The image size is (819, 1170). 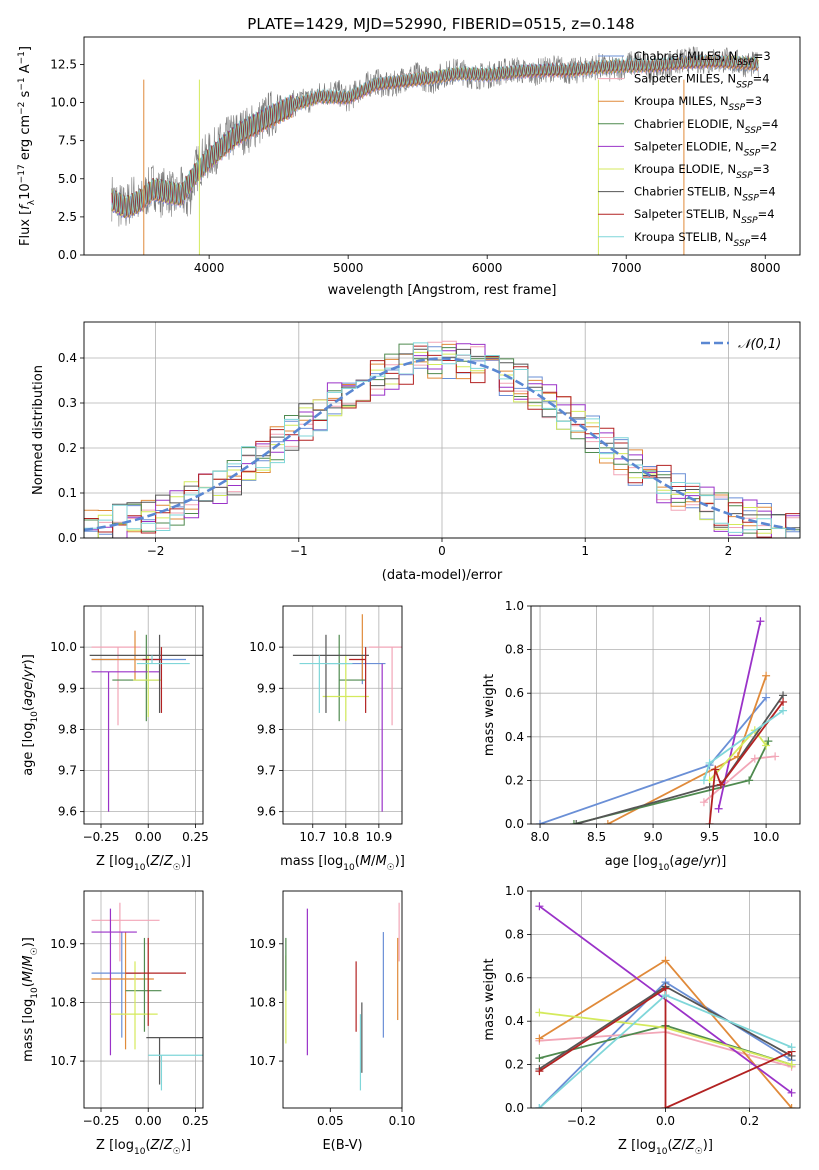 What do you see at coordinates (705, 148) in the screenshot?
I see `legend-entry: Salpeter ELODIE, NSSP=2` at bounding box center [705, 148].